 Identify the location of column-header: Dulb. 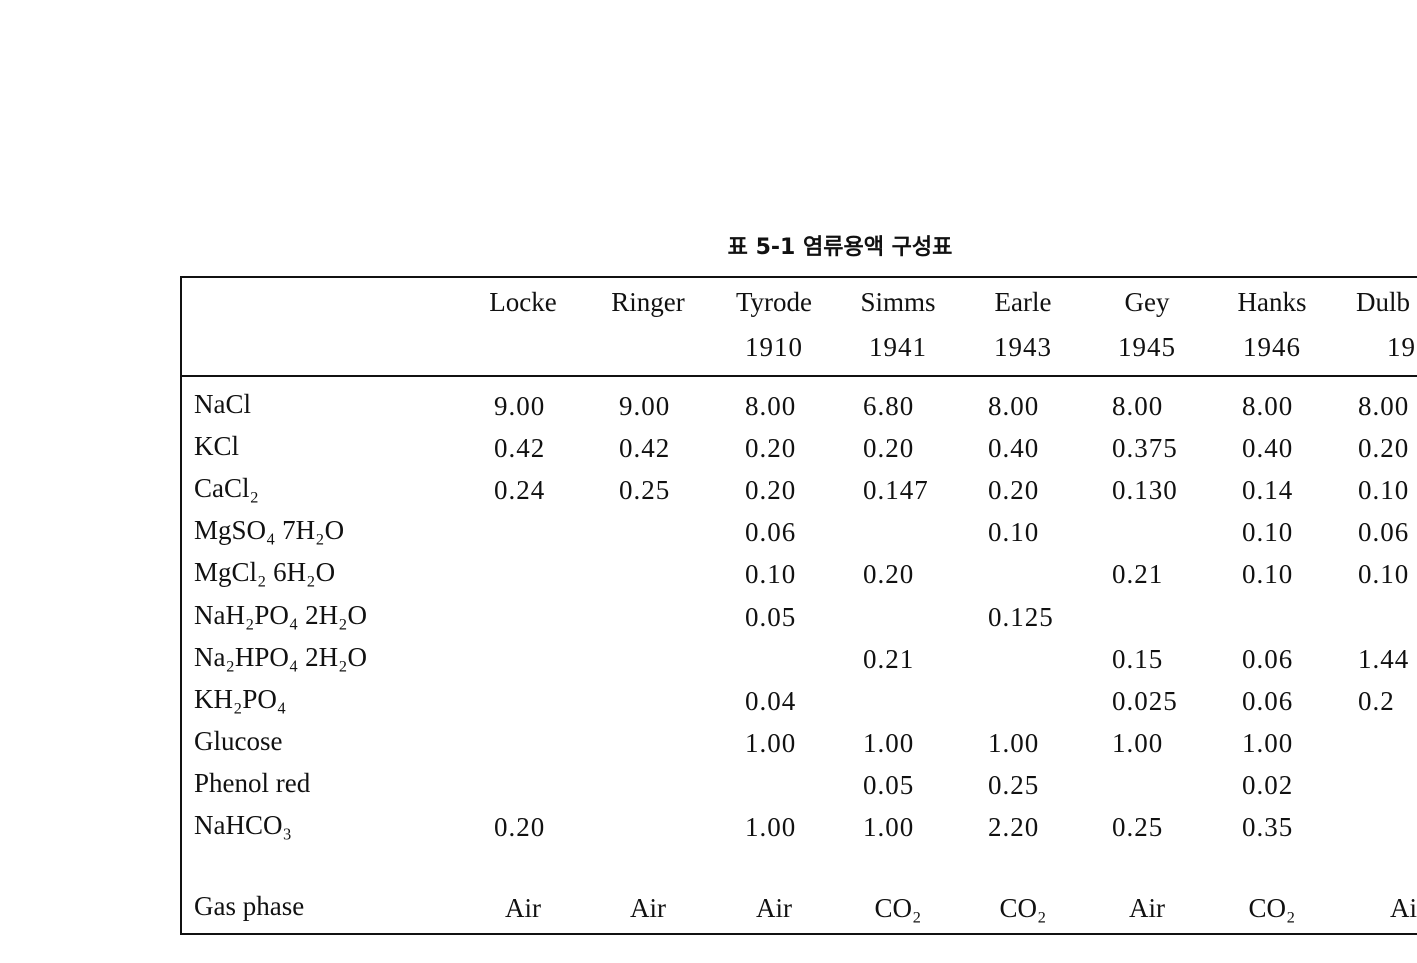
(1383, 302).